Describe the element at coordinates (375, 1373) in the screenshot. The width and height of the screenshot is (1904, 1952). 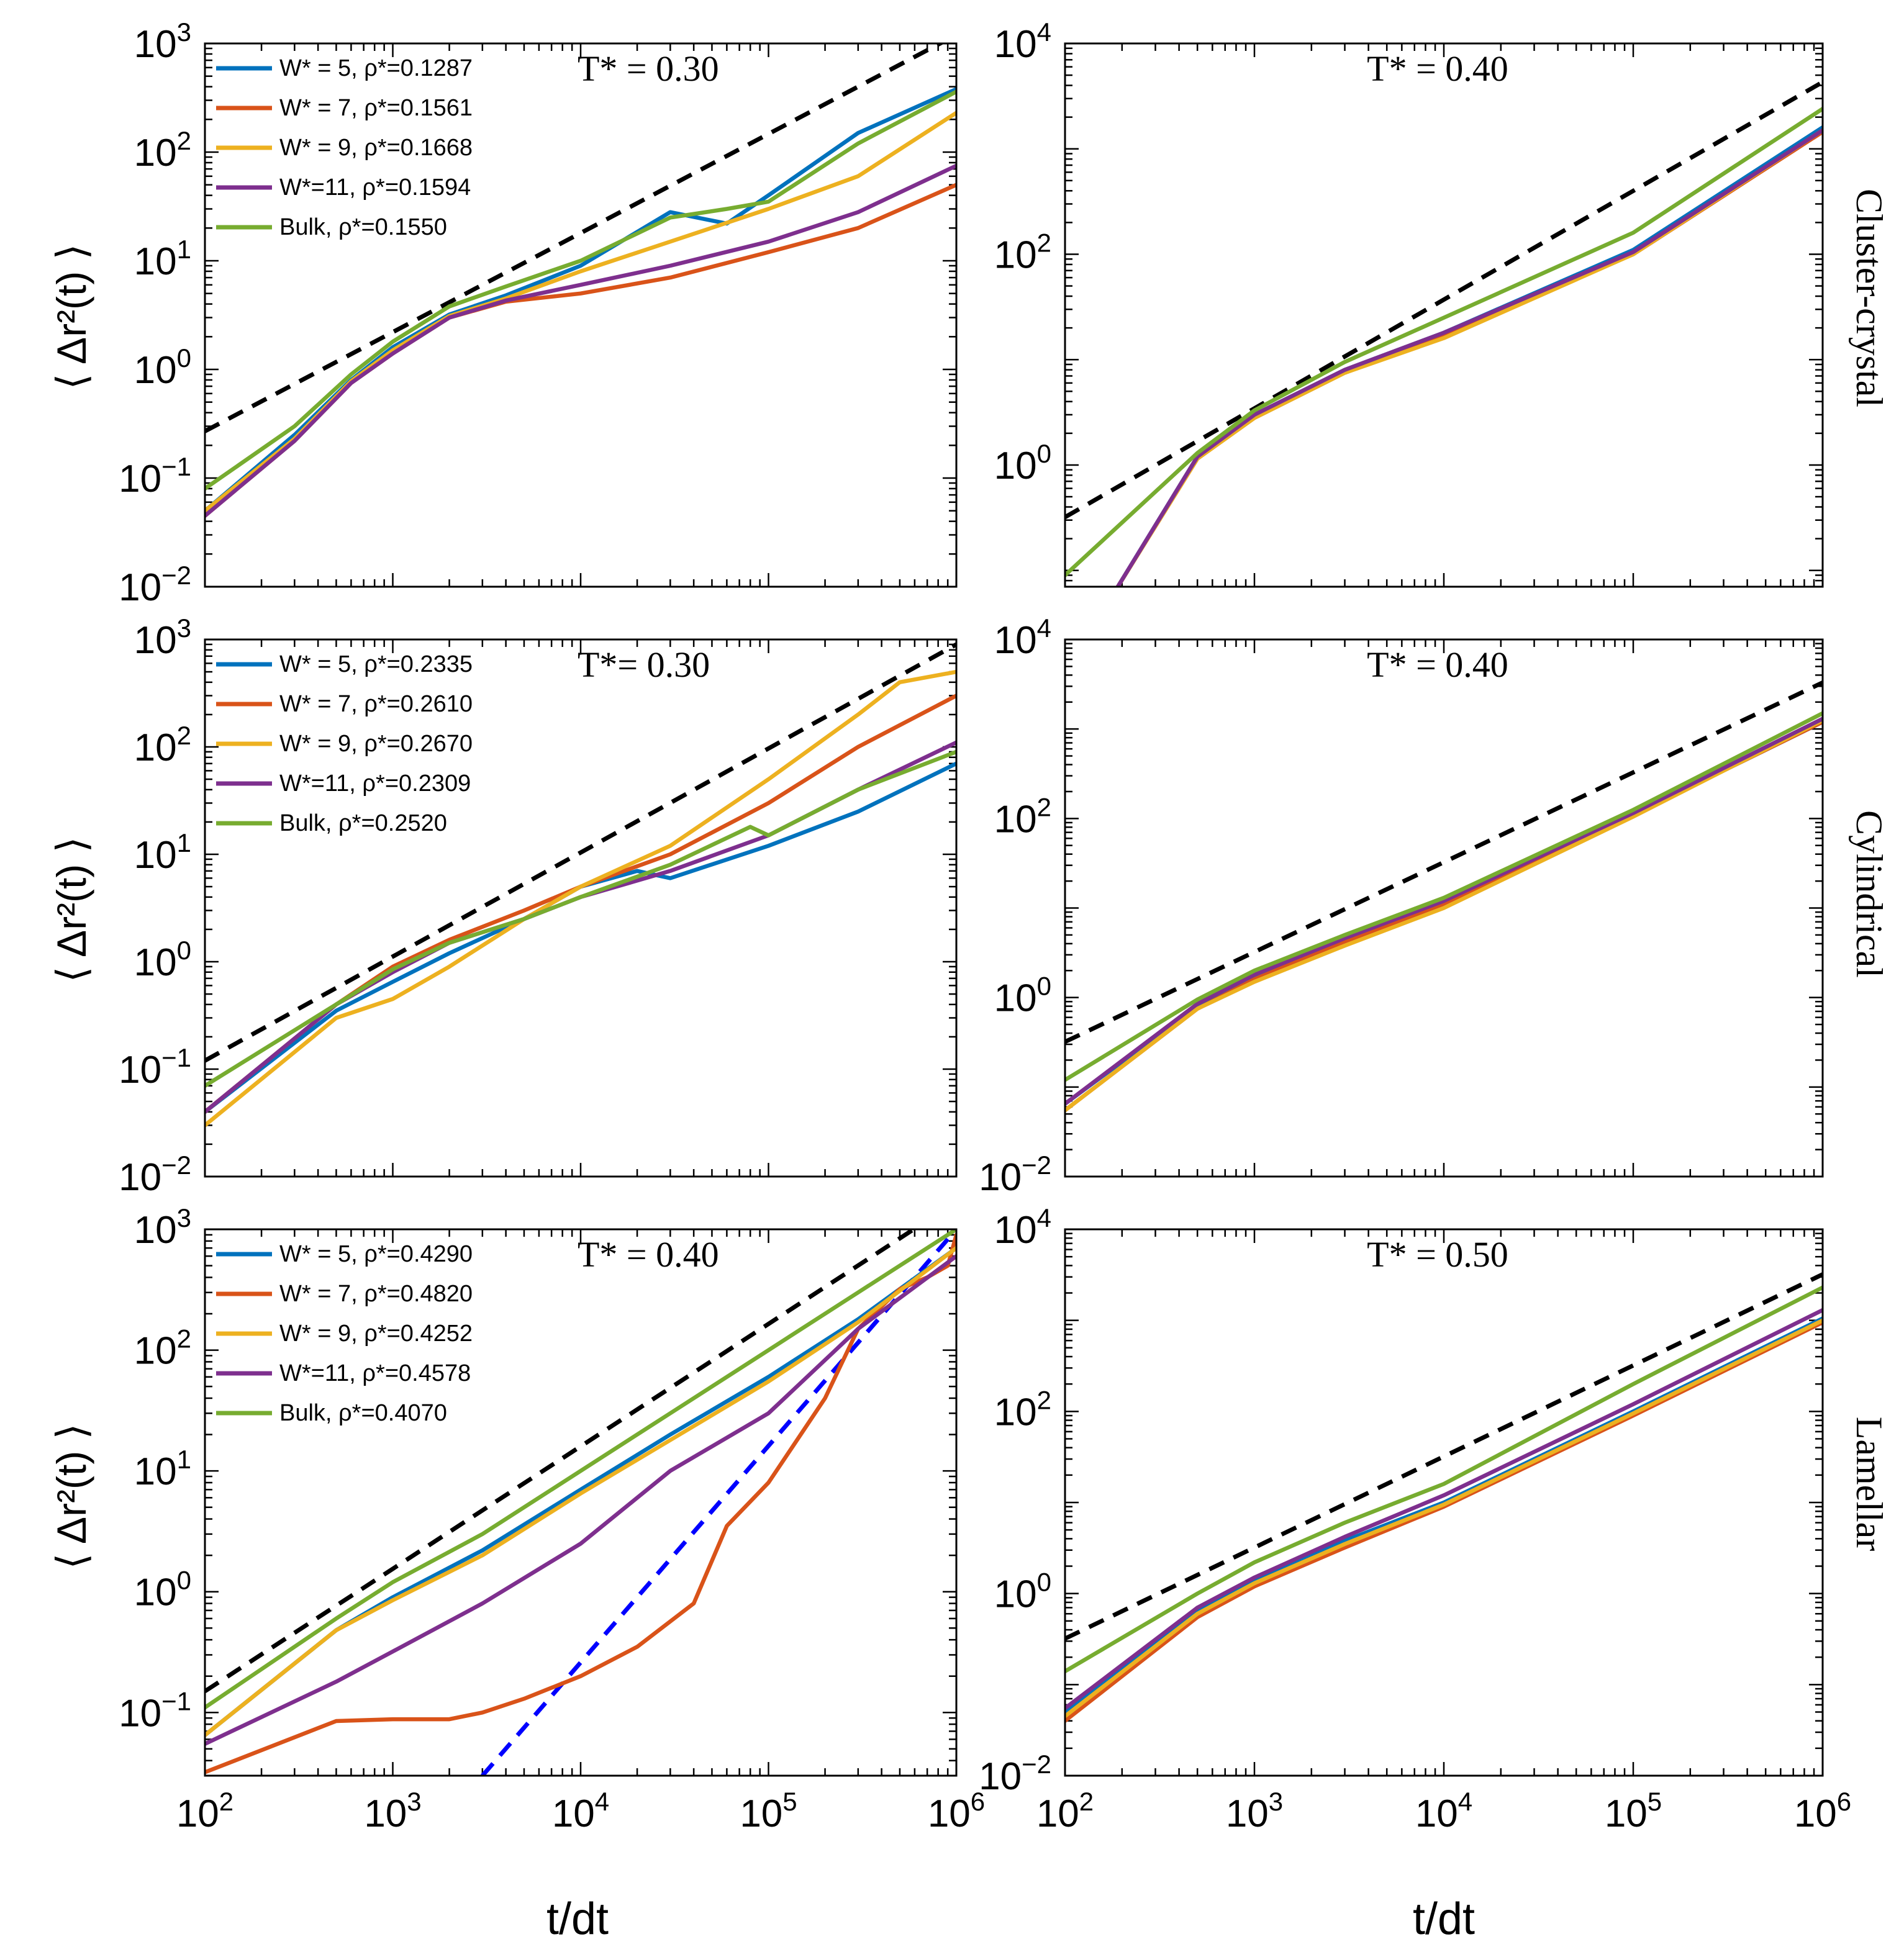
I see `legend-label: W*=11, ρ*=0.4578` at that location.